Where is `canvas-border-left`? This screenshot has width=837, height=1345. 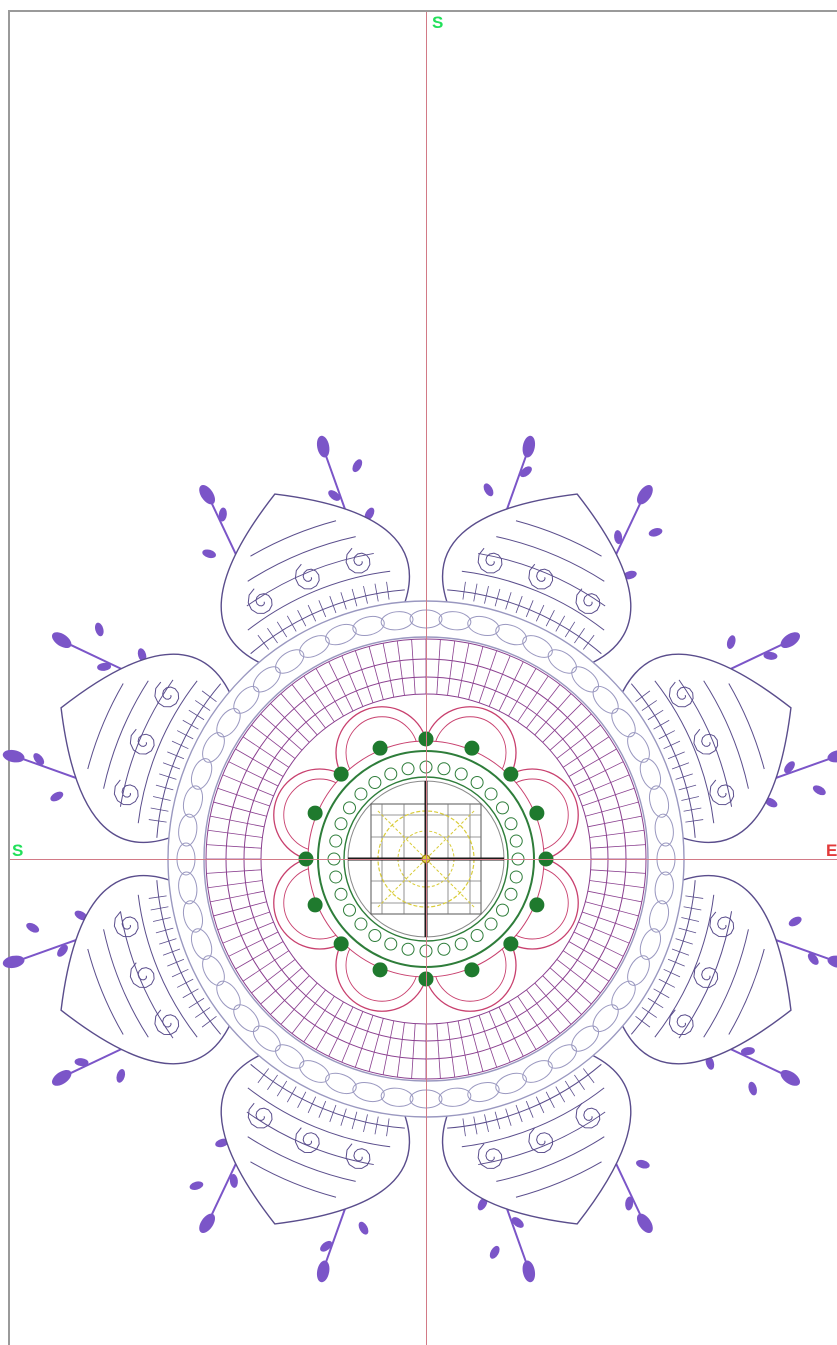
canvas-border-left is located at coordinates (9, 677).